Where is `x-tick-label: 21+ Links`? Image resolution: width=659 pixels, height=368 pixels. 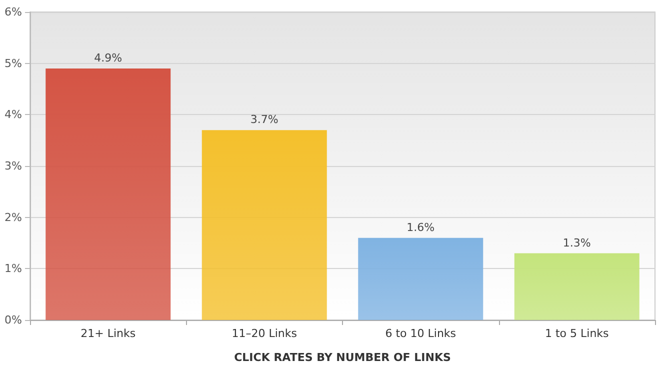
x-tick-label: 21+ Links is located at coordinates (108, 333).